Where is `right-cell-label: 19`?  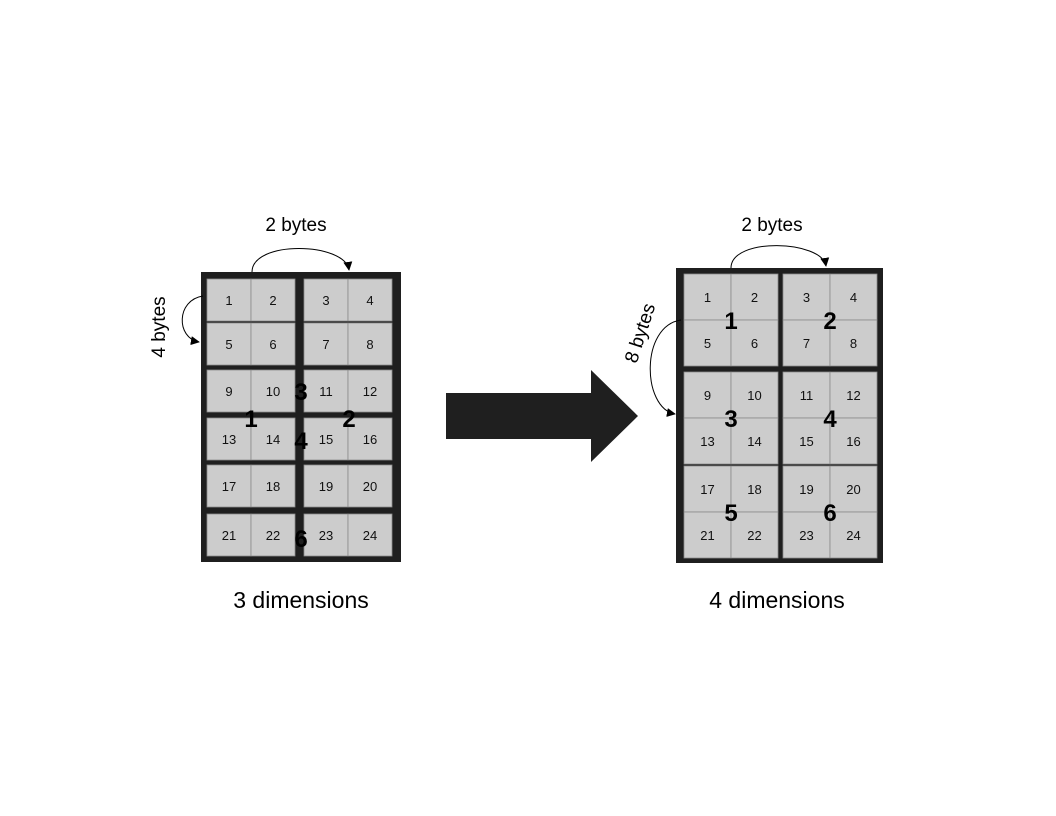
right-cell-label: 19 is located at coordinates (806, 489).